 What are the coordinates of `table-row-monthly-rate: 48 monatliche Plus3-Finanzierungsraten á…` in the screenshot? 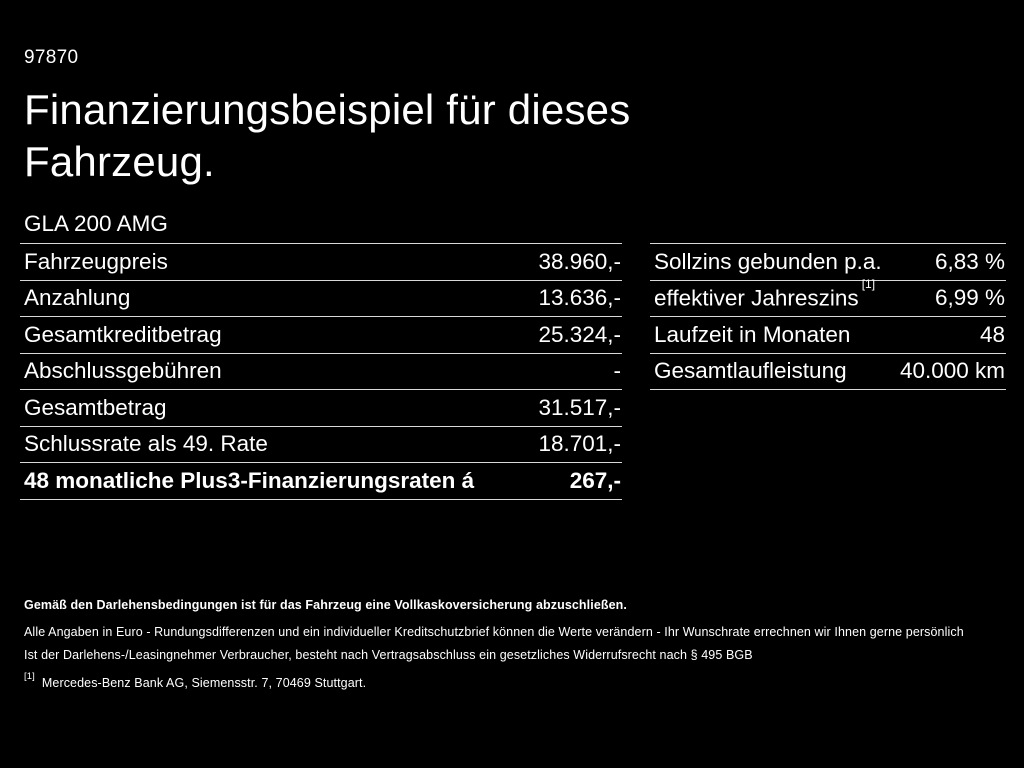 It's located at (321, 480).